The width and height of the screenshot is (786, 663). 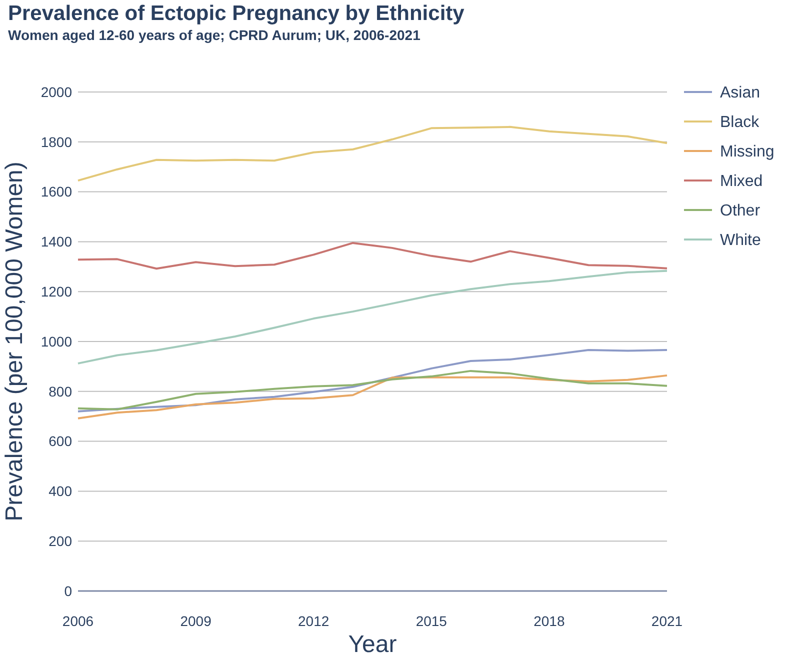 I want to click on x-axis-title: Year, so click(x=372, y=644).